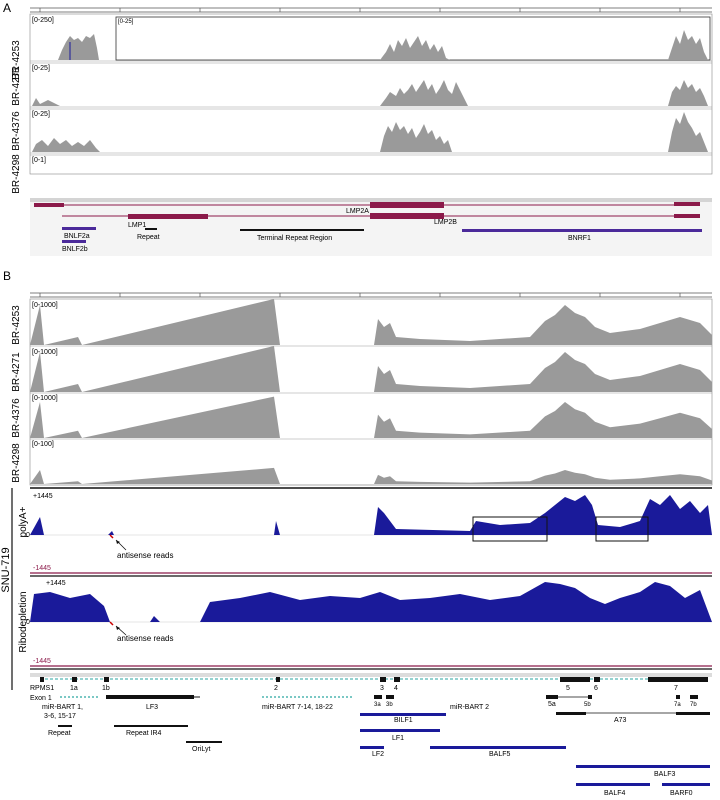 The width and height of the screenshot is (720, 800). Describe the element at coordinates (168, 216) in the screenshot. I see `lmp1-gene` at that location.